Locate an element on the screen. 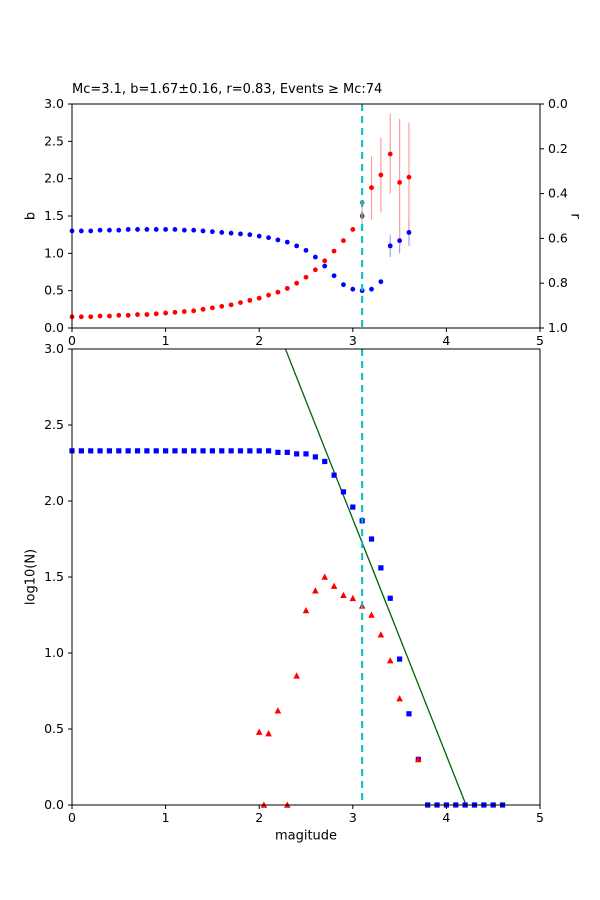 This screenshot has height=900, width=600. x-axis-label: magitude is located at coordinates (306, 836).